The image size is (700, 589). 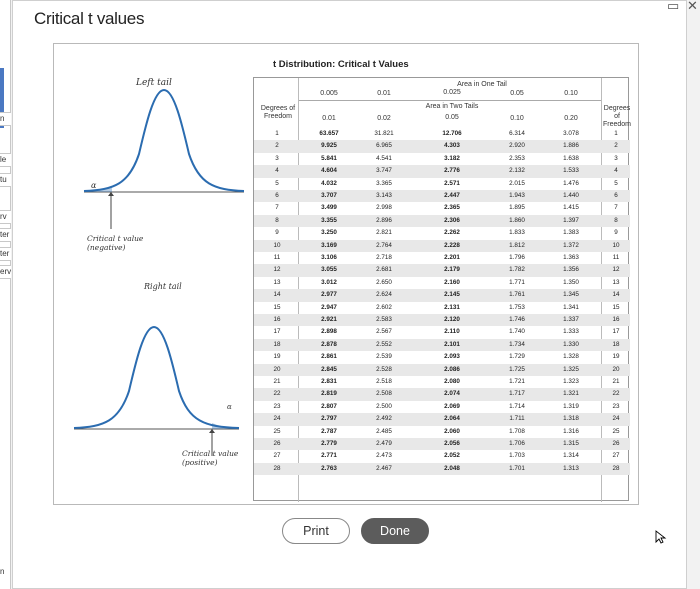 What do you see at coordinates (384, 183) in the screenshot?
I see `critical-value-cell: 3.365` at bounding box center [384, 183].